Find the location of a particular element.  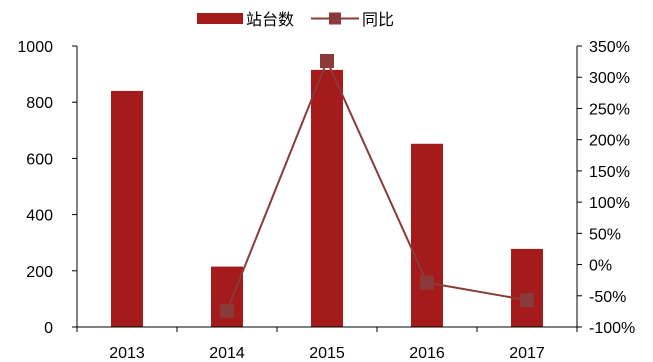

bar-2014 is located at coordinates (227, 296).